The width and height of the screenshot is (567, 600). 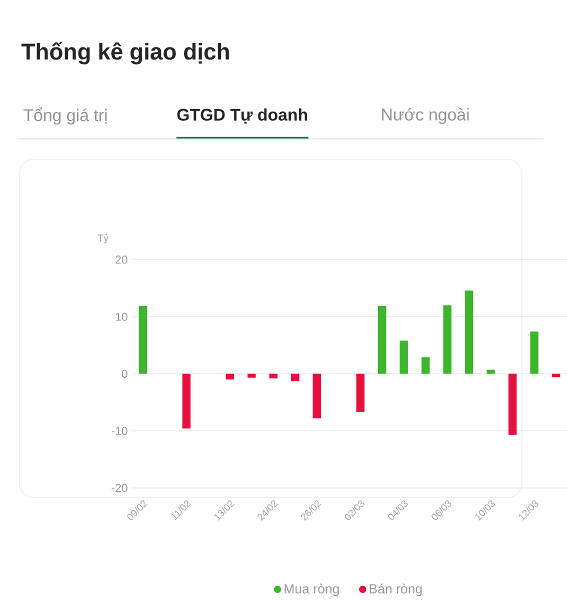 What do you see at coordinates (103, 239) in the screenshot?
I see `y-axis-title: Tỷ` at bounding box center [103, 239].